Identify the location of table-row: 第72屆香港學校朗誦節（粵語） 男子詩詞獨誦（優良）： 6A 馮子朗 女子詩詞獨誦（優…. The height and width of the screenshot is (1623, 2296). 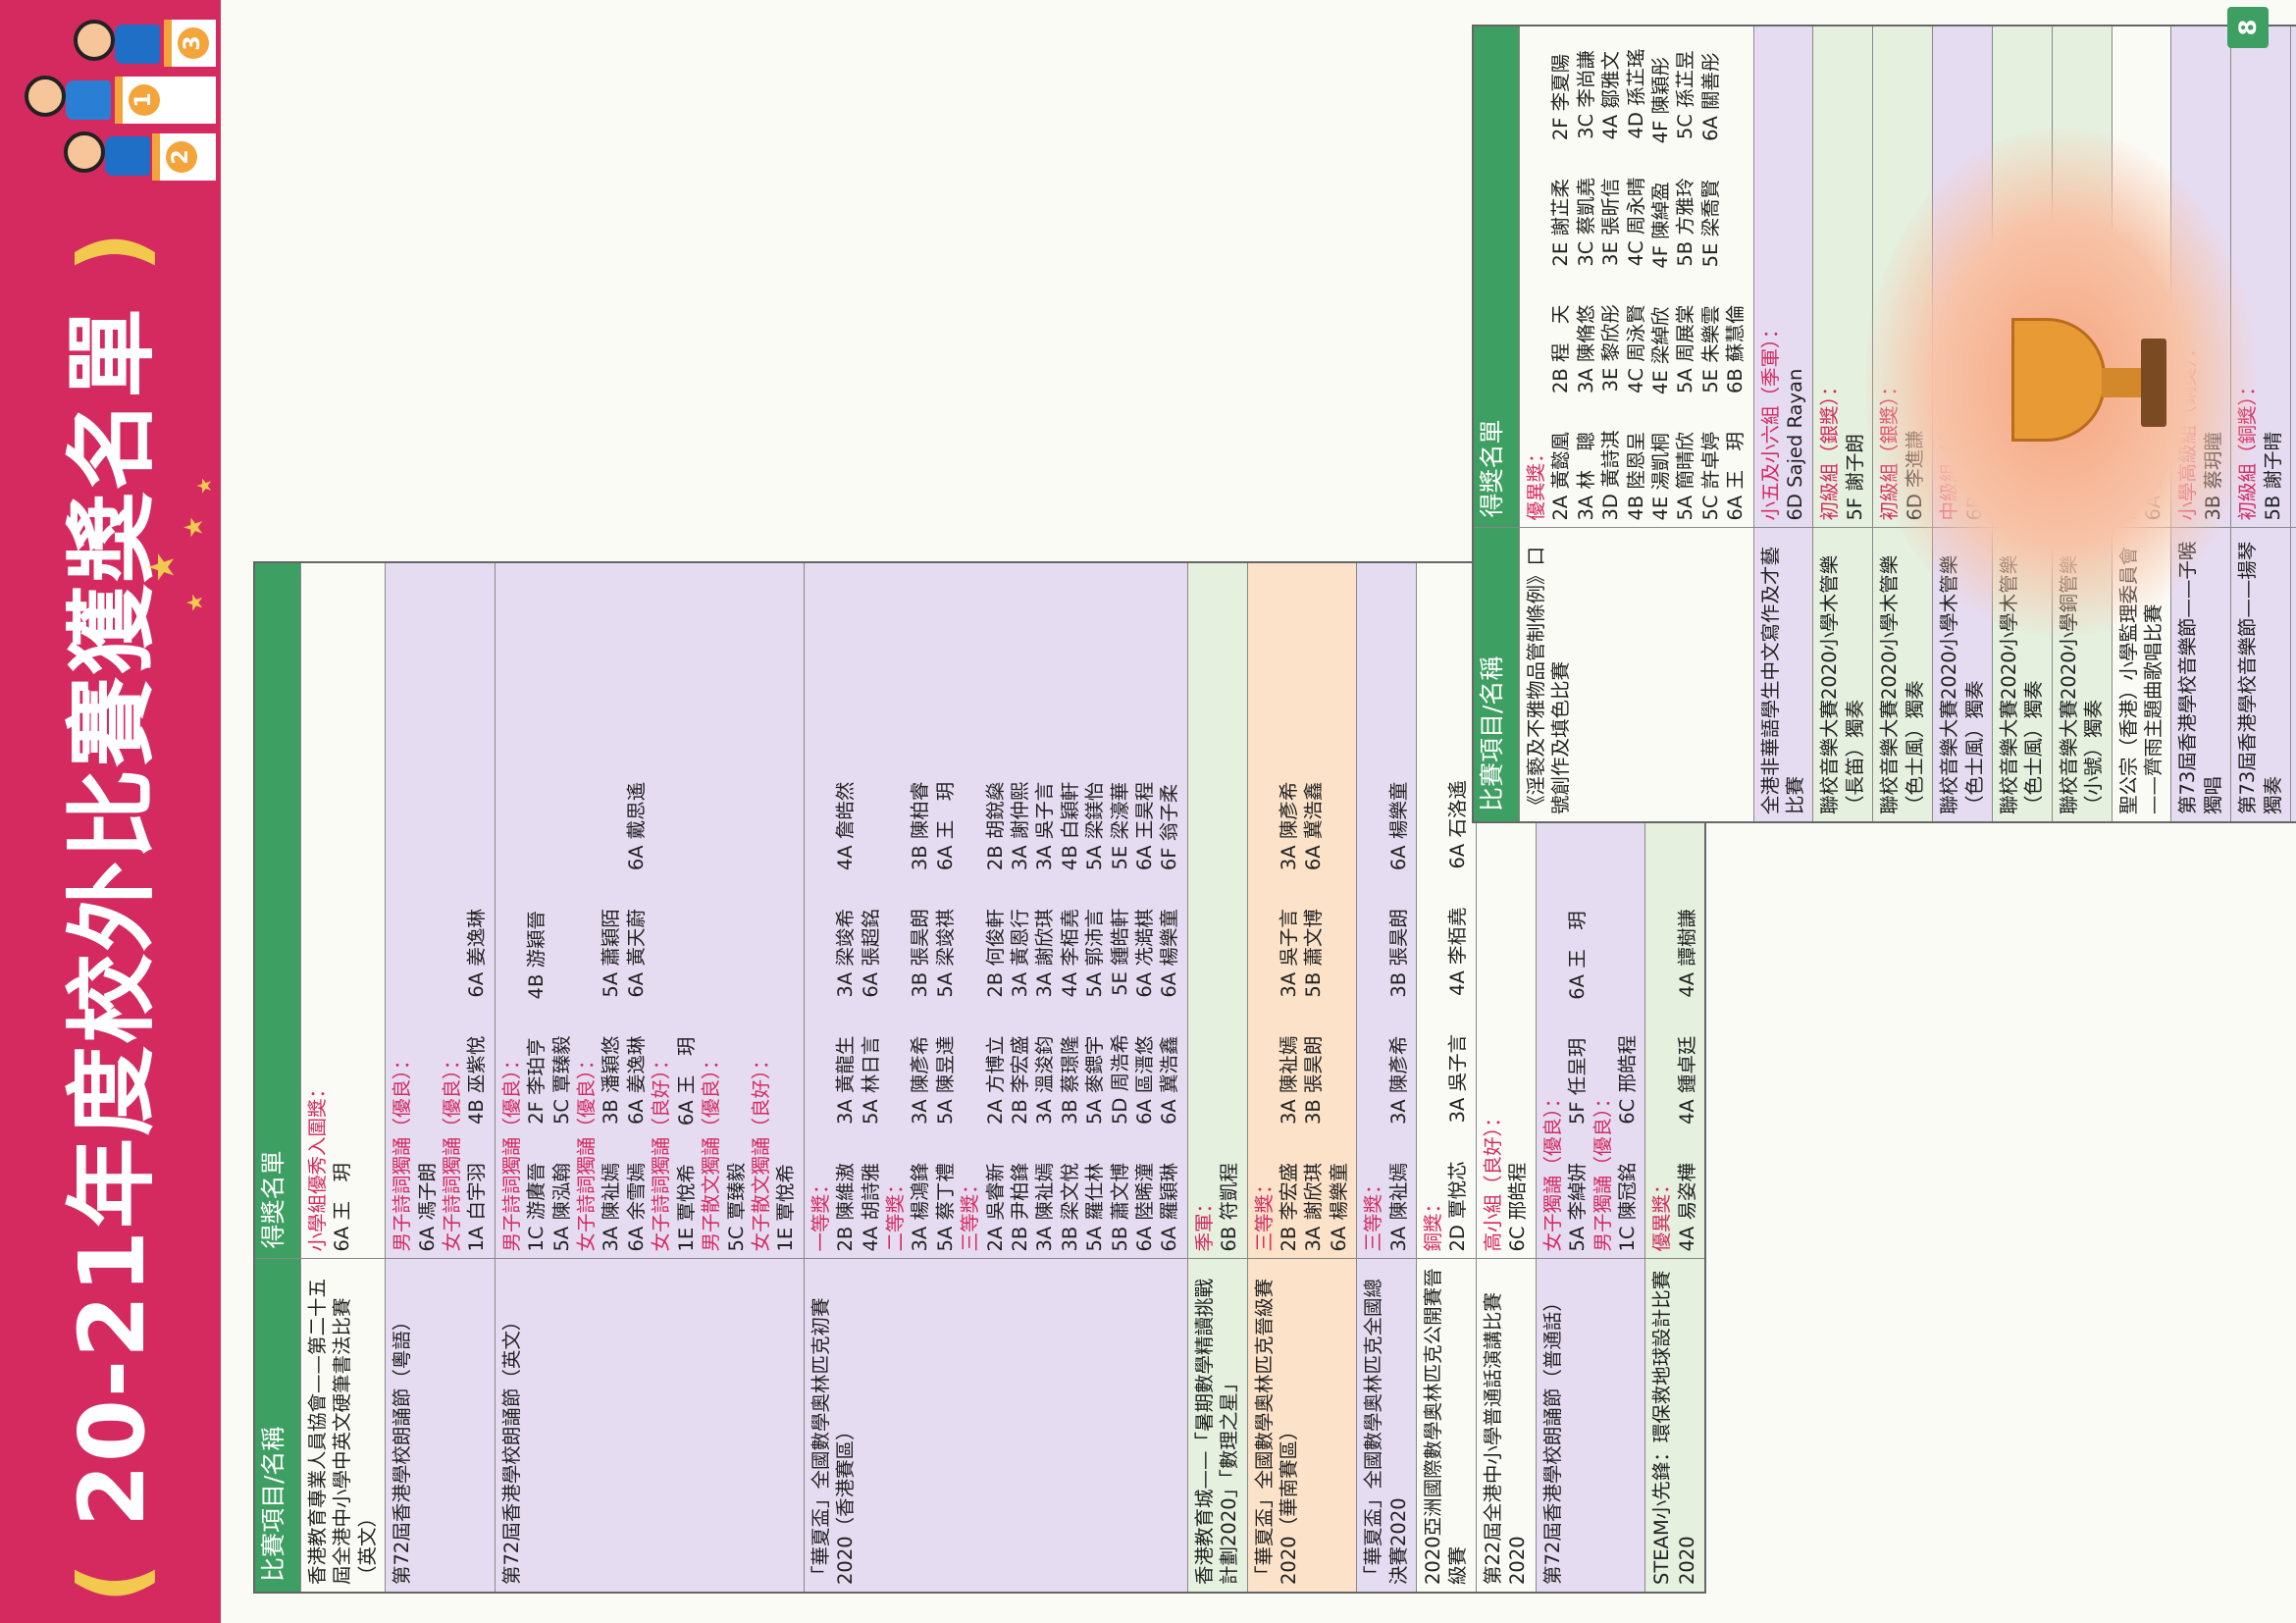
(440, 1077).